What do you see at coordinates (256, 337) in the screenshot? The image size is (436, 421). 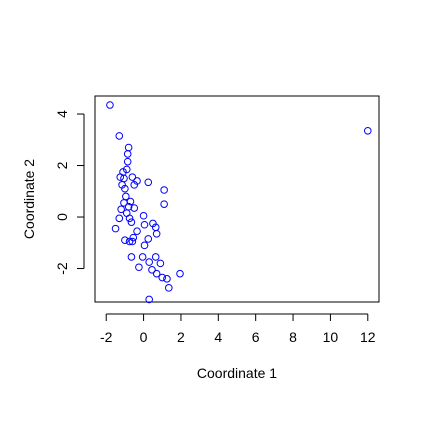 I see `x-tick-label: 6` at bounding box center [256, 337].